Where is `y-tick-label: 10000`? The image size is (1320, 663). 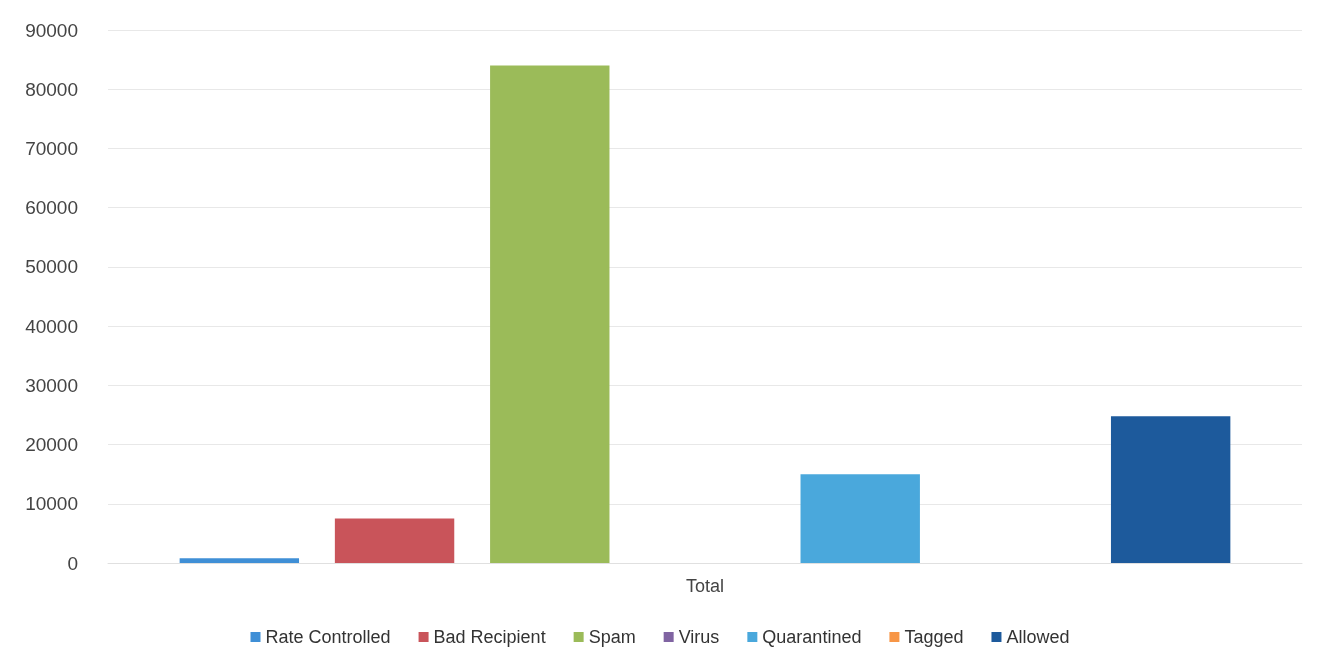 y-tick-label: 10000 is located at coordinates (51, 504).